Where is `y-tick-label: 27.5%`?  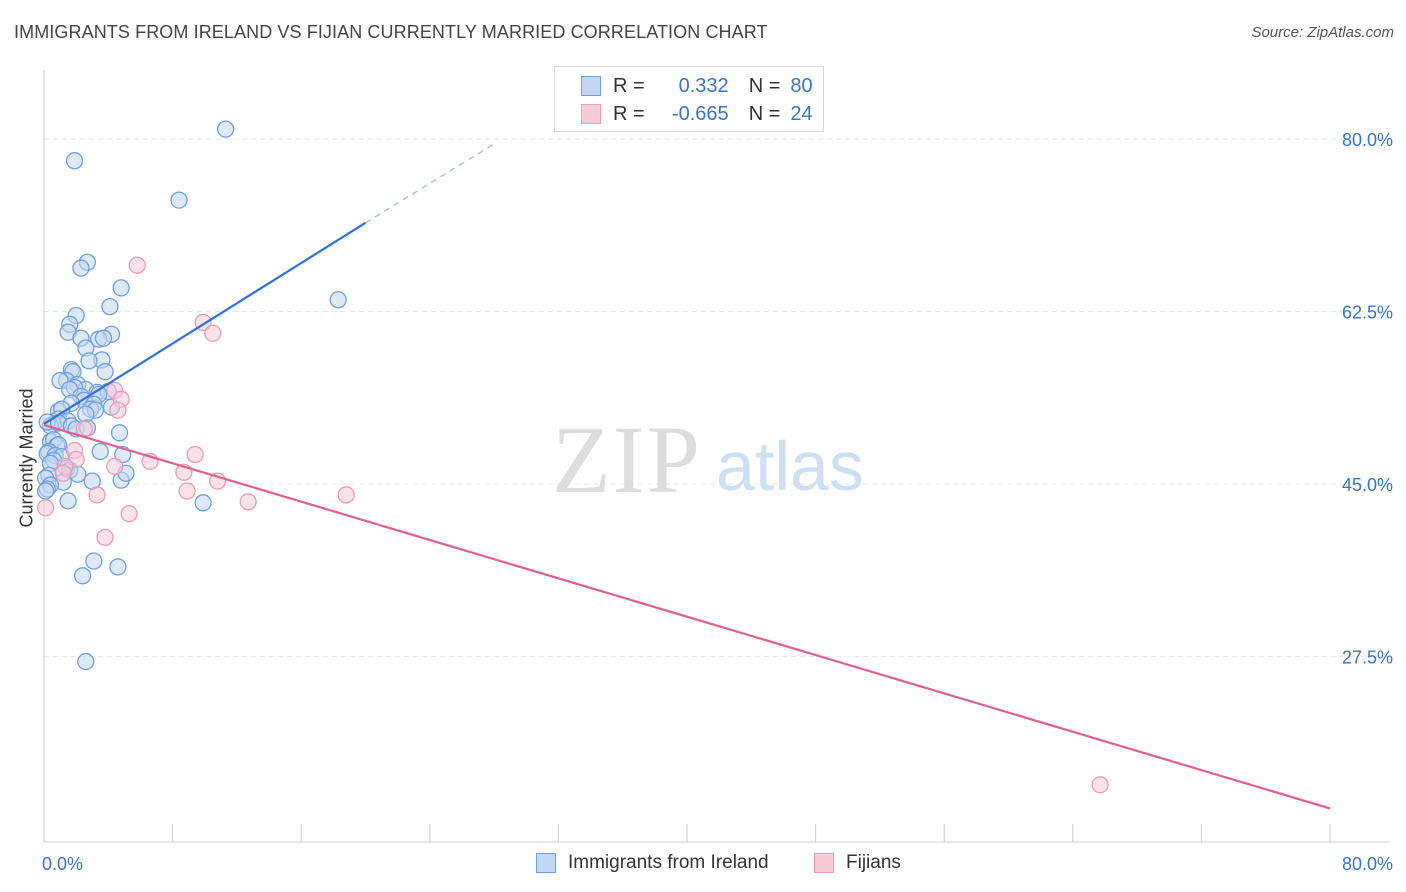 y-tick-label: 27.5% is located at coordinates (1367, 658).